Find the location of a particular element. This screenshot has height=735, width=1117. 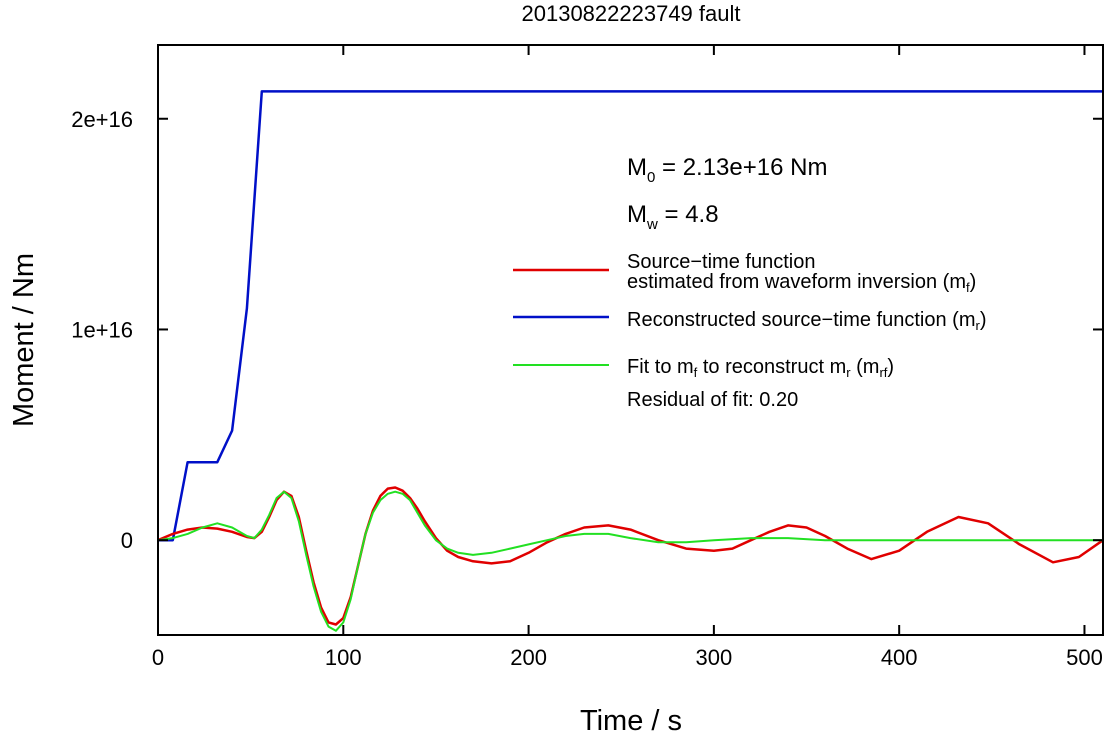

residual-annotation: Residual of fit: 0.20 is located at coordinates (712, 400).